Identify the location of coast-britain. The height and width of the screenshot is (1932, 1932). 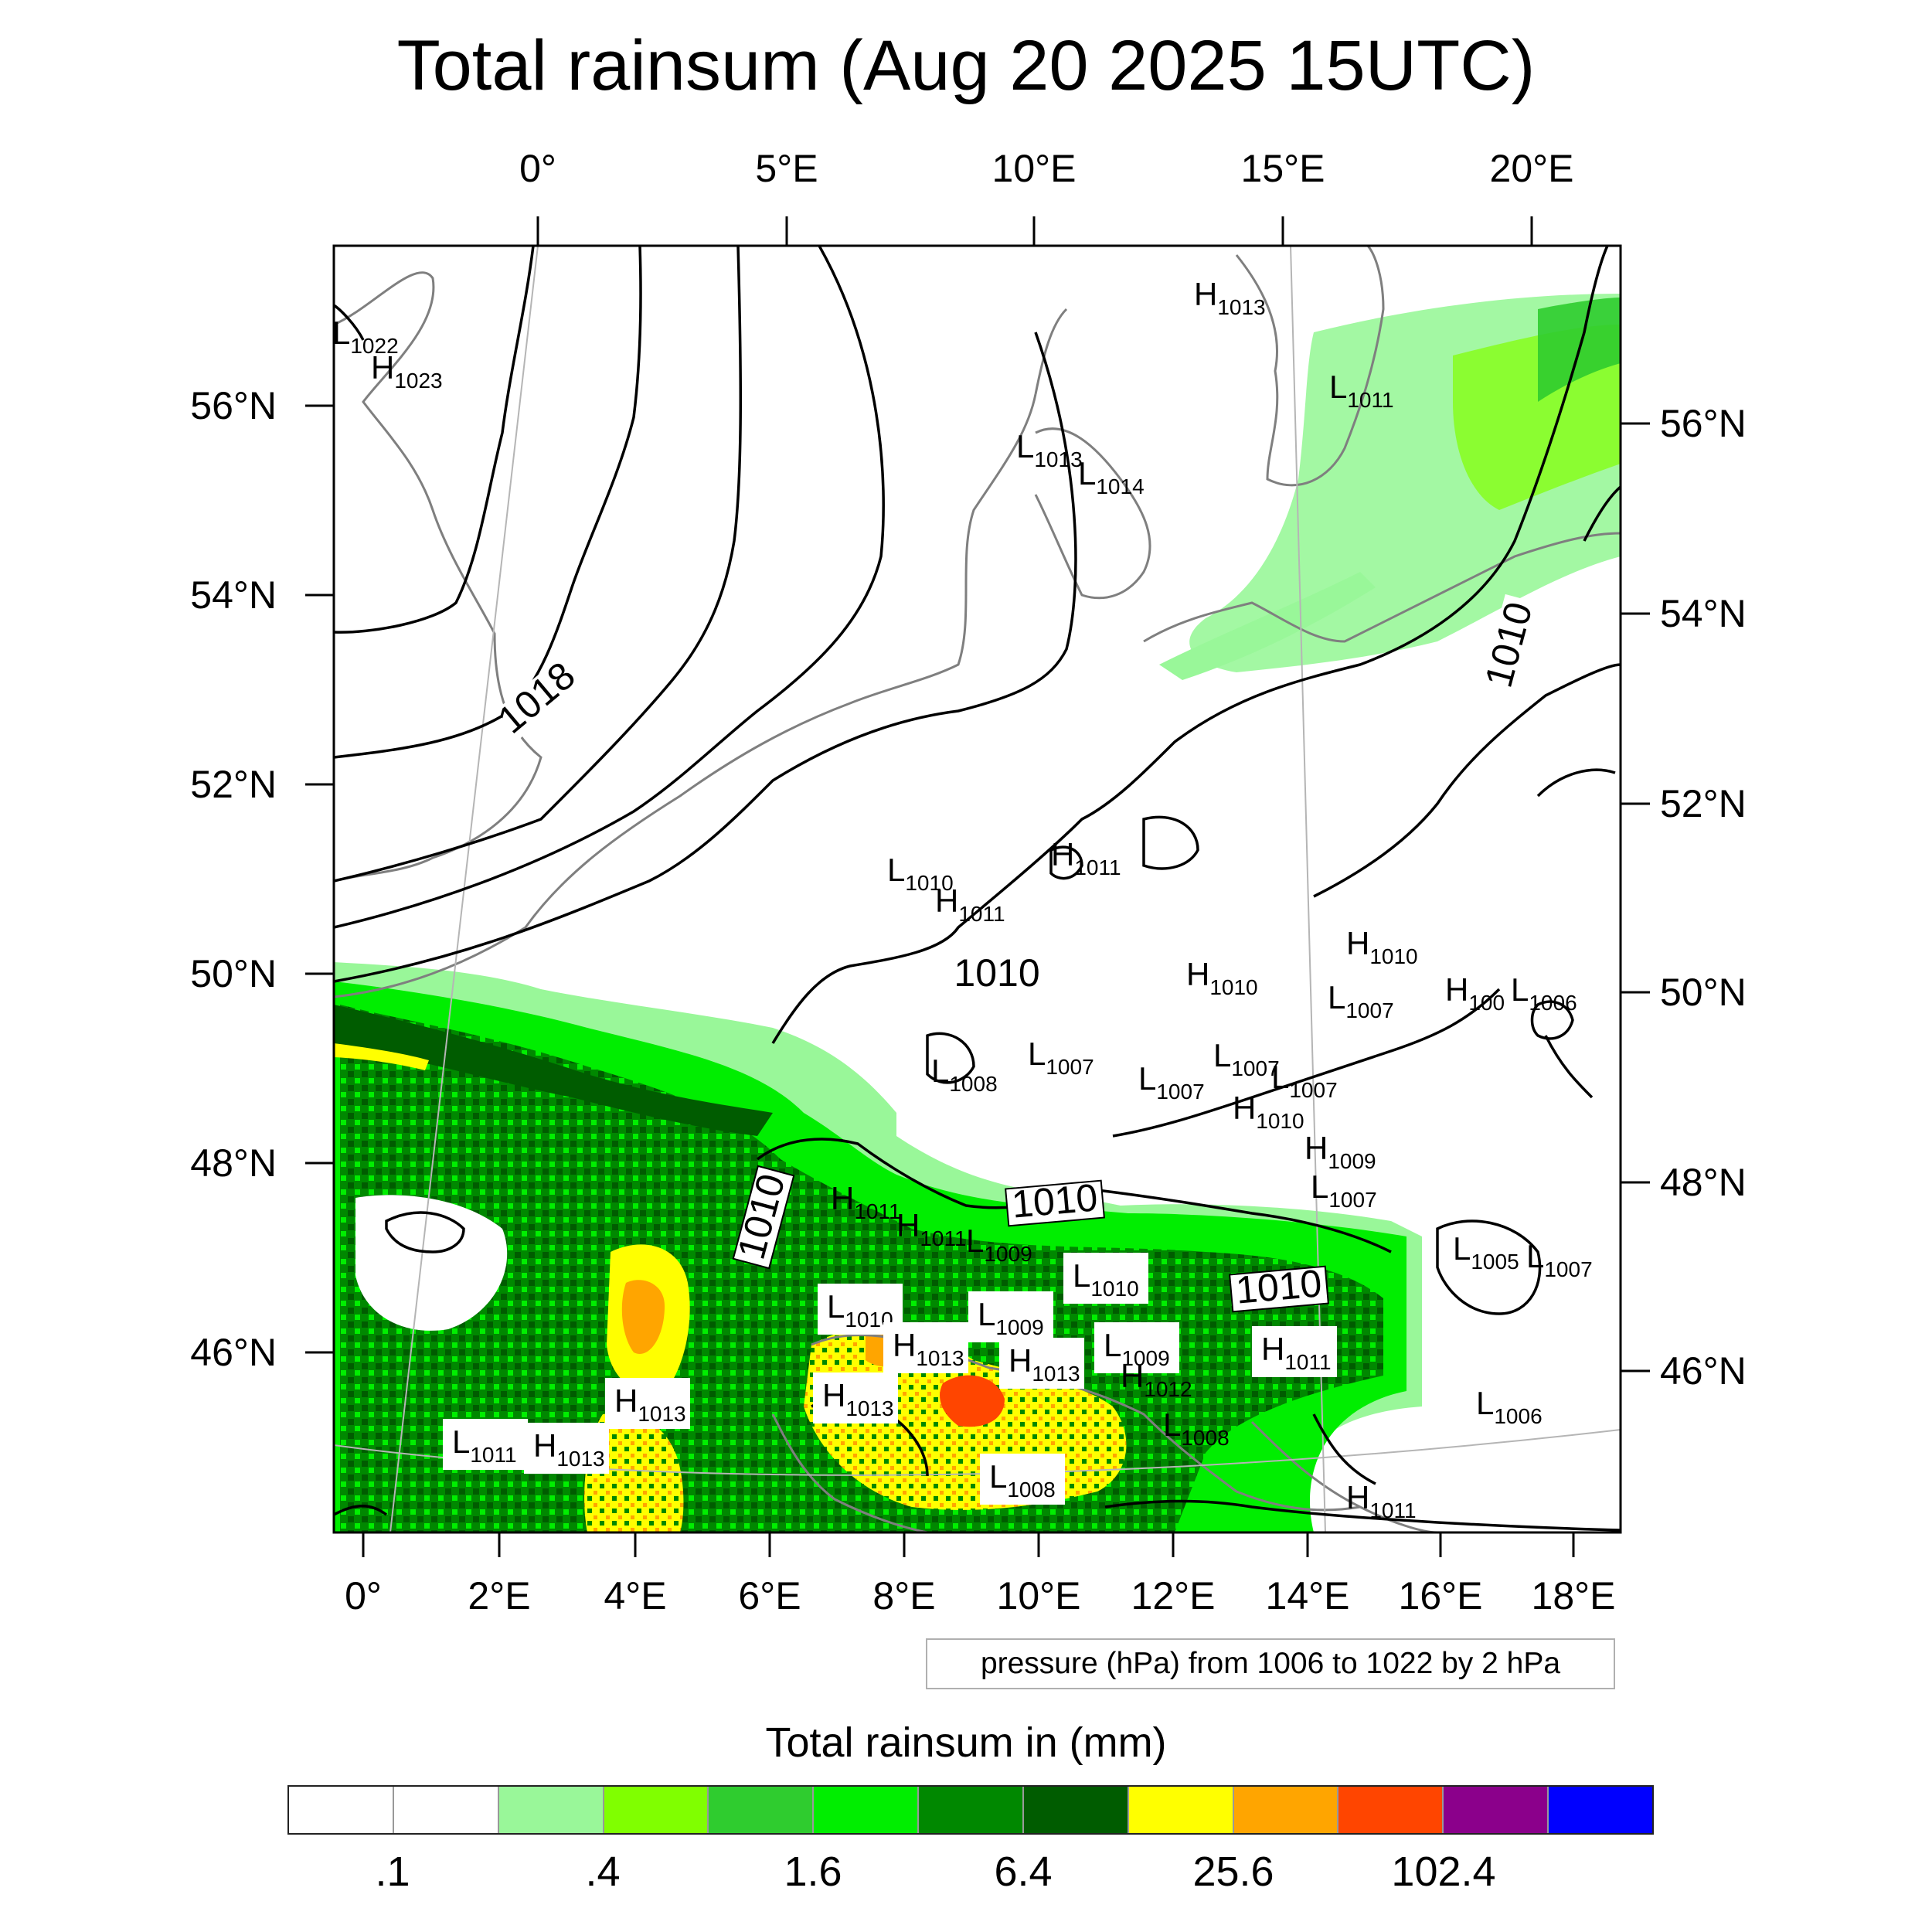
(439, 577).